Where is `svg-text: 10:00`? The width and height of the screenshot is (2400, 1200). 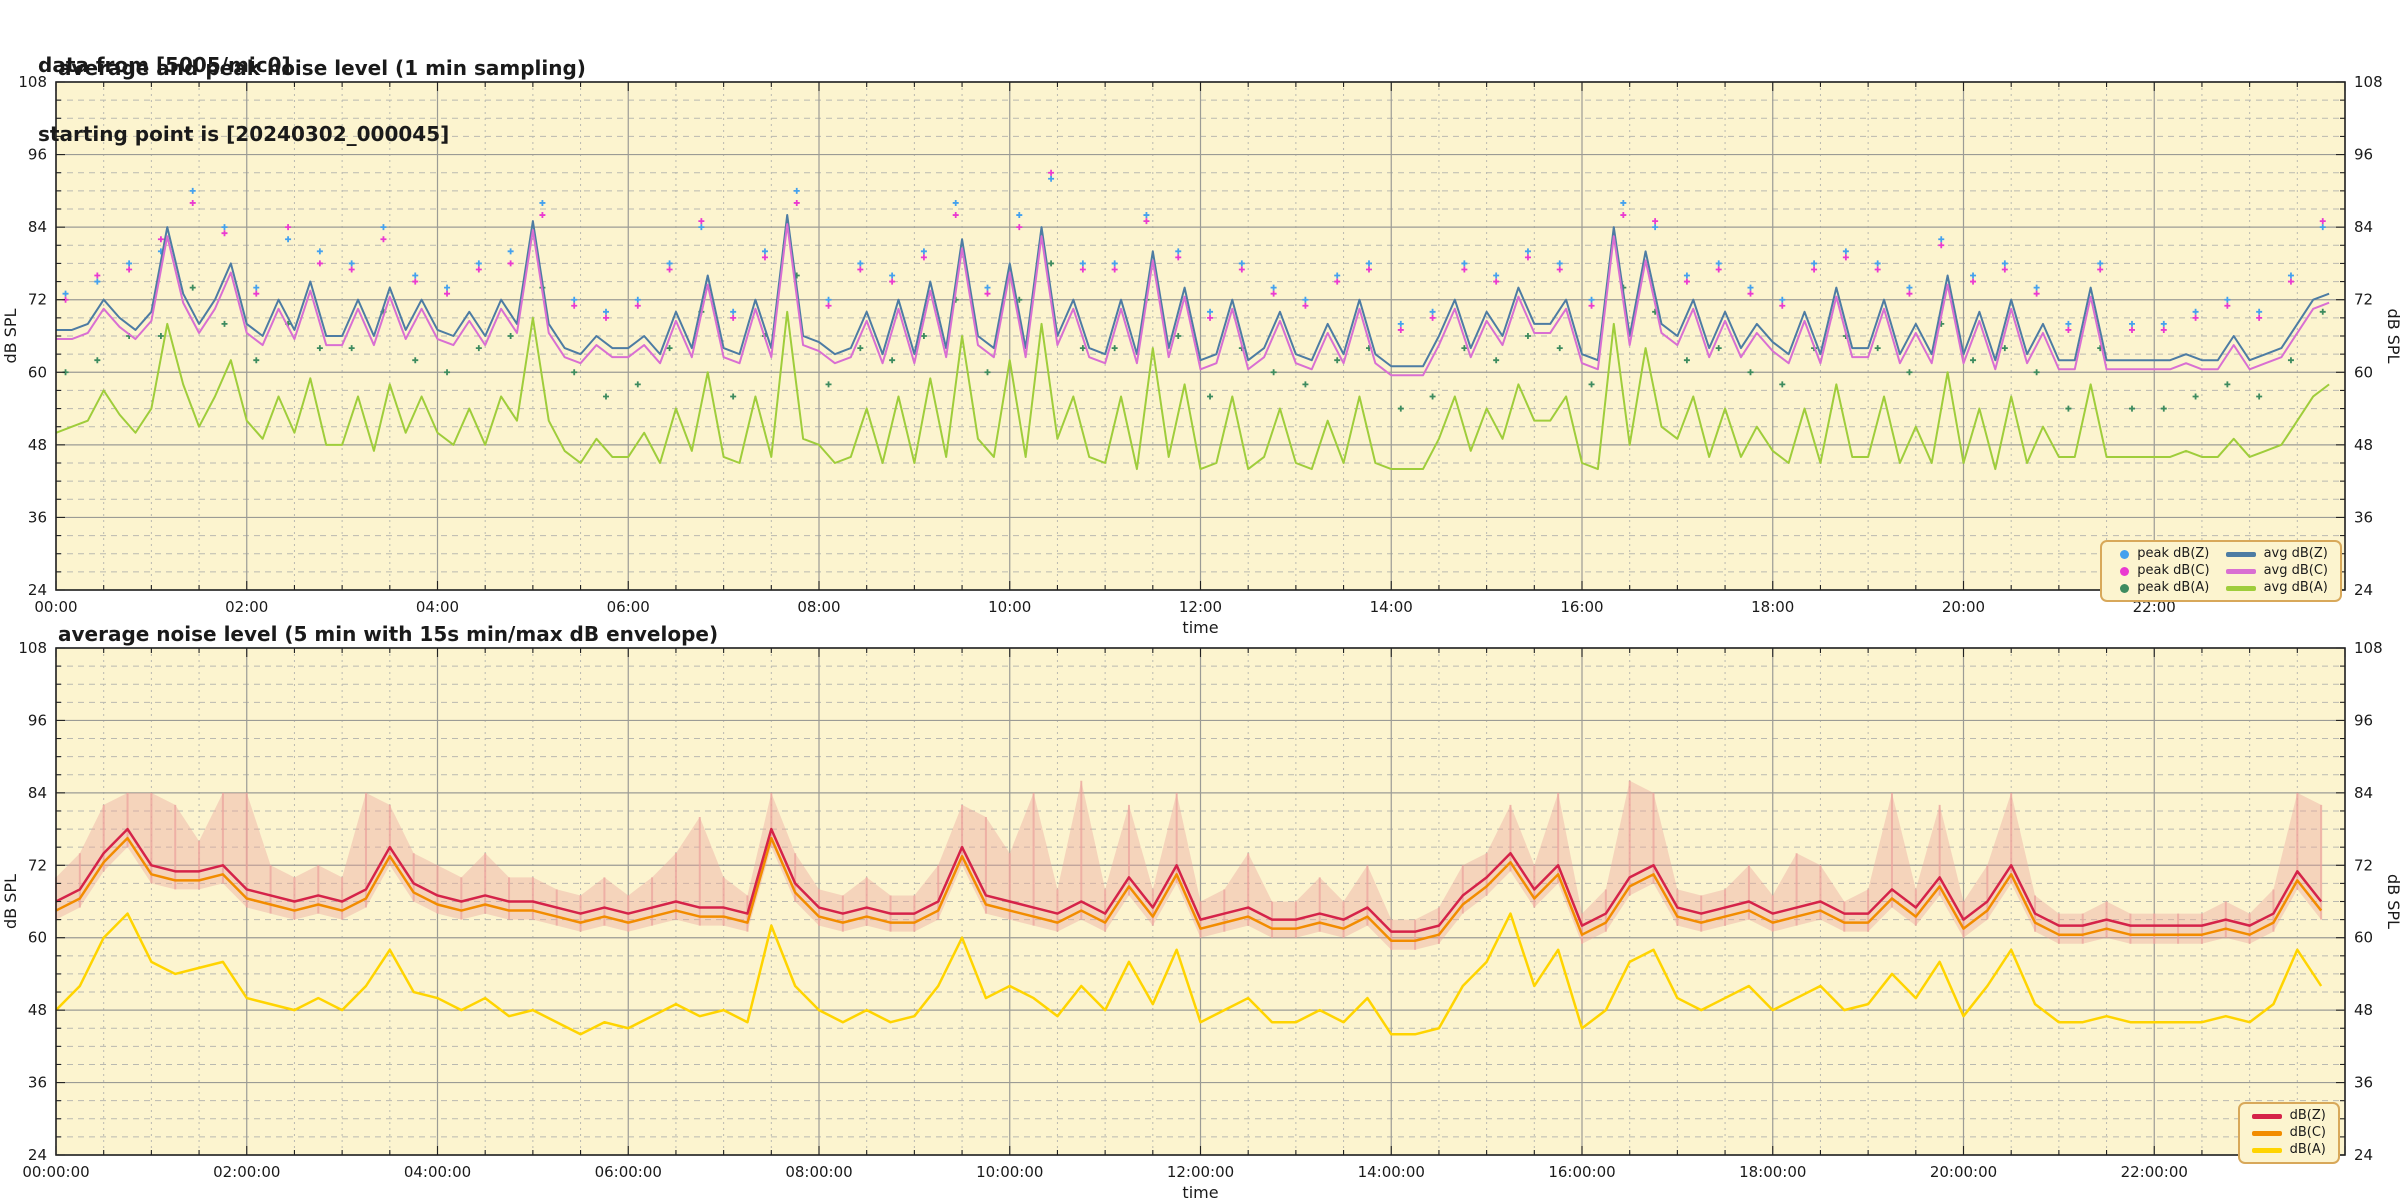 svg-text: 10:00 is located at coordinates (1009, 607).